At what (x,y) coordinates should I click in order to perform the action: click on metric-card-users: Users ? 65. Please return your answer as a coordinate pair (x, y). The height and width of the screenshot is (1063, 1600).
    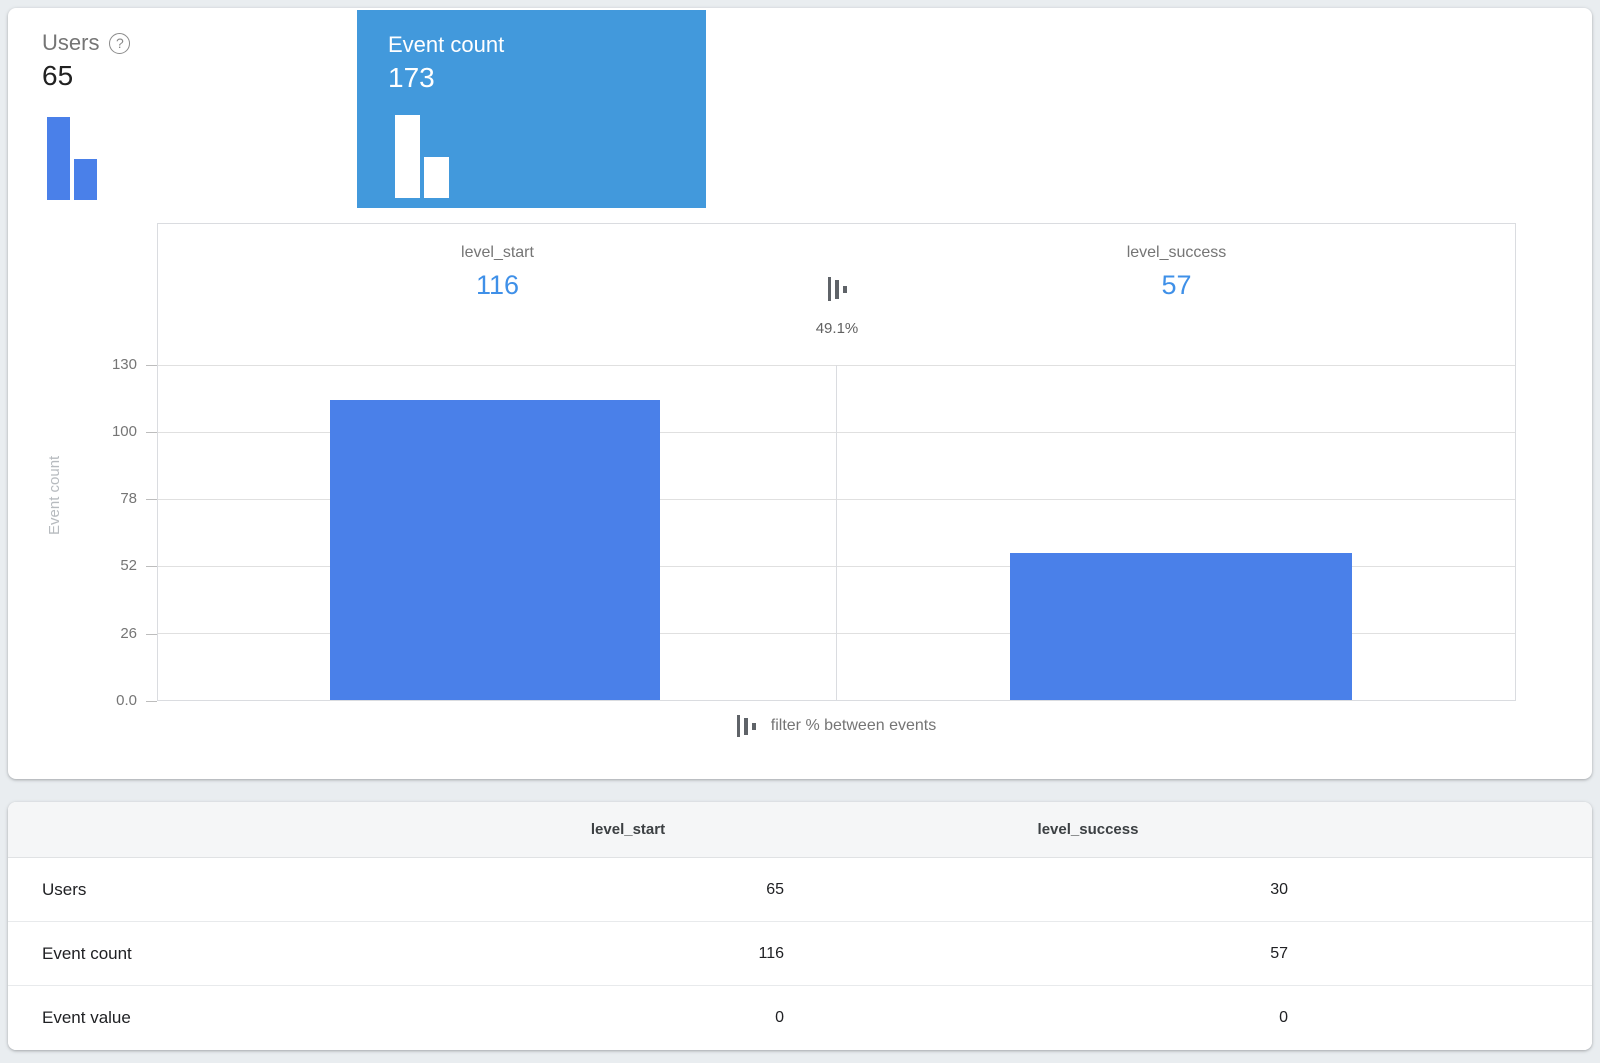
    Looking at the image, I should click on (182, 104).